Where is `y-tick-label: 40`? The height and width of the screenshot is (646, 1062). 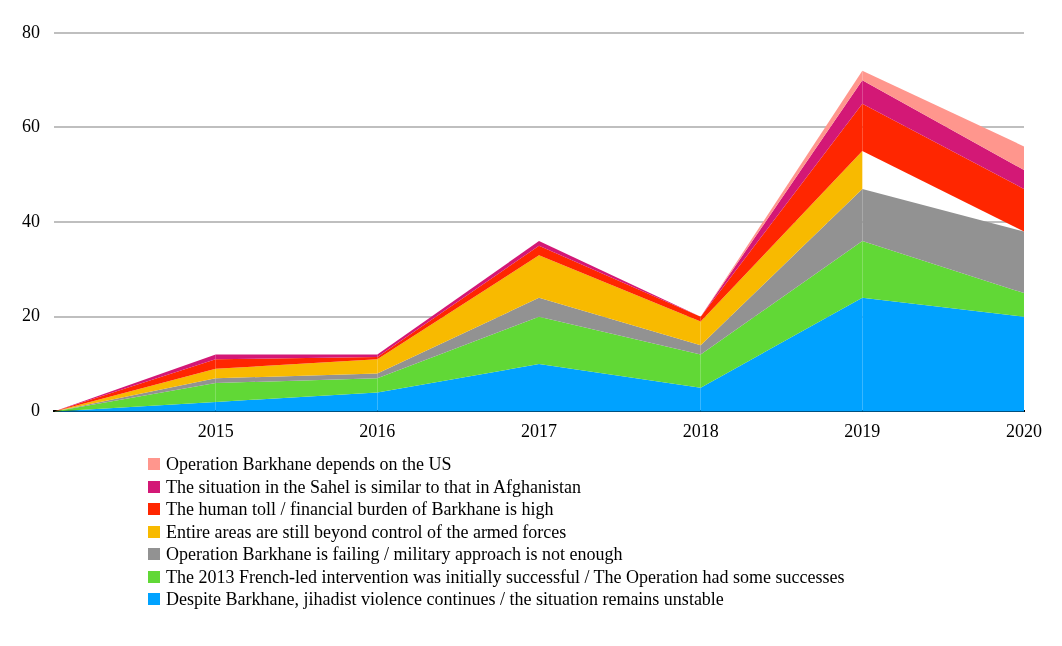
y-tick-label: 40 is located at coordinates (31, 220).